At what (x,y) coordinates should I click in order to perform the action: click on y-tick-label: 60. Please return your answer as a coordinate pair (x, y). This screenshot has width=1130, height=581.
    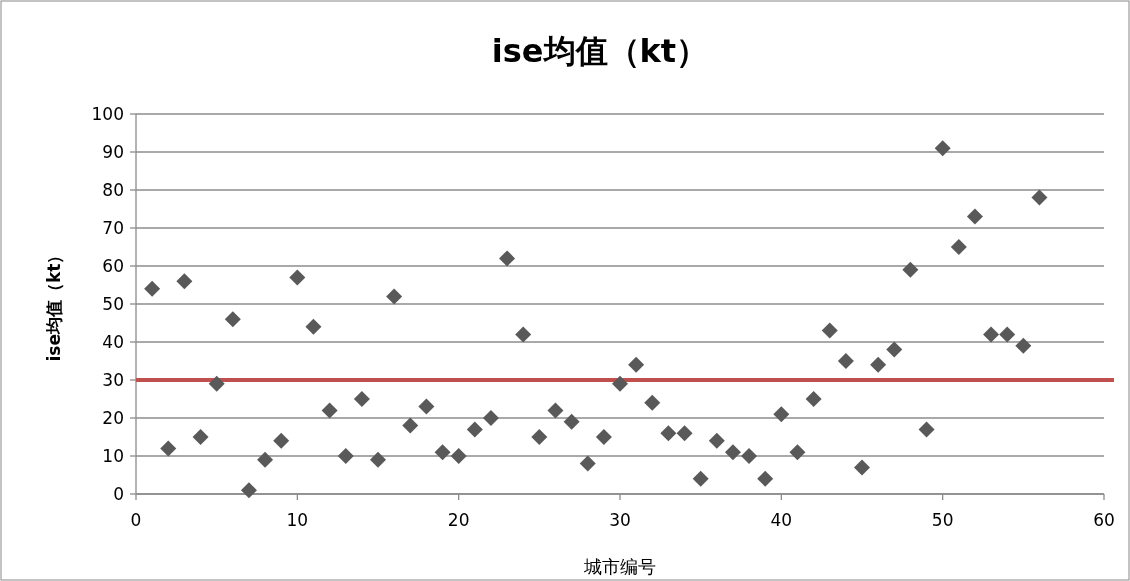
    Looking at the image, I should click on (113, 266).